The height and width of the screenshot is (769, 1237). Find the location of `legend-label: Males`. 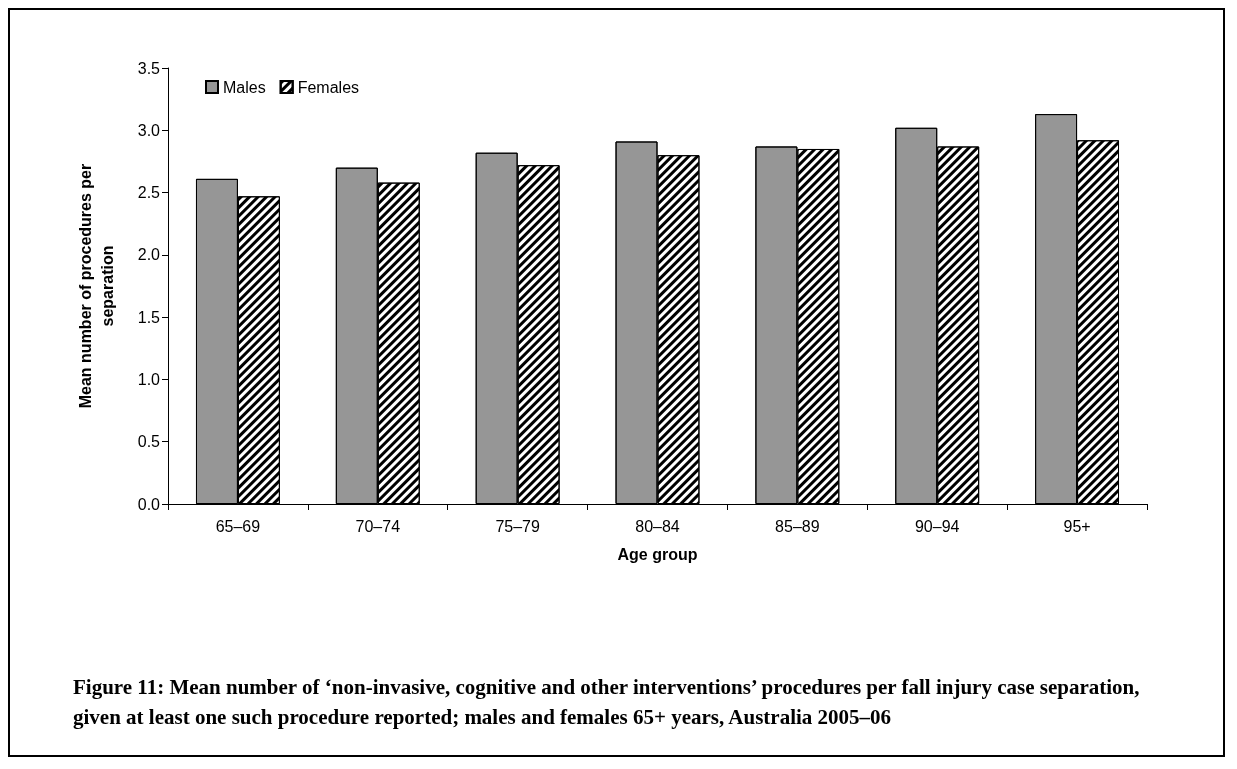

legend-label: Males is located at coordinates (244, 87).